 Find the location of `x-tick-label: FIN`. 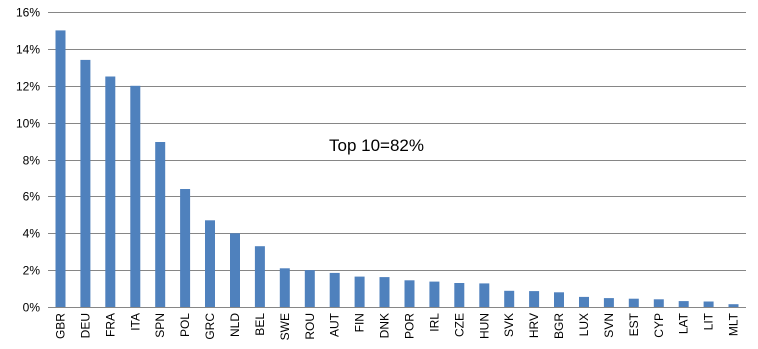

x-tick-label: FIN is located at coordinates (360, 322).